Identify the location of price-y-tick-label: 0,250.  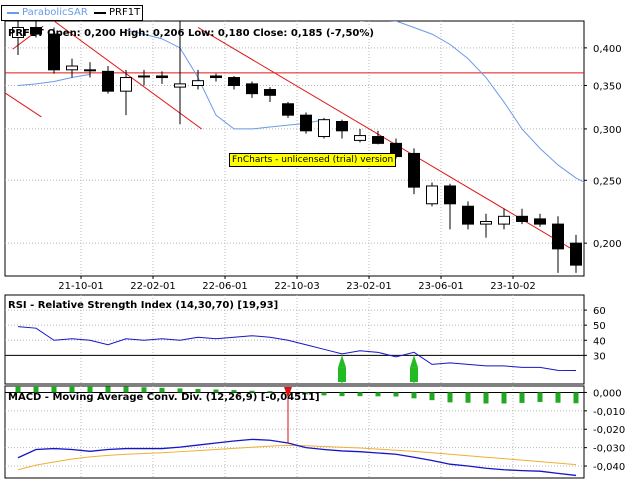
(607, 181).